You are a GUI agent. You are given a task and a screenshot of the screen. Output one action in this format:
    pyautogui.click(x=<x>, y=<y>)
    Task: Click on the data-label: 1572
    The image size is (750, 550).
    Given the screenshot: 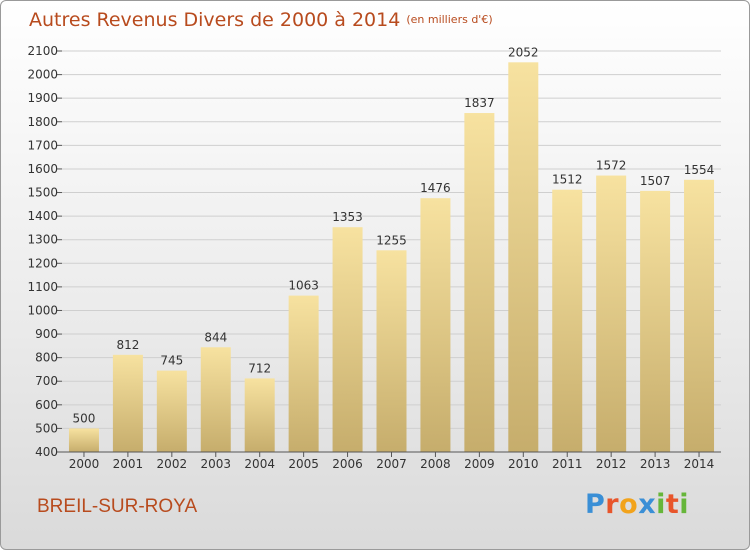 What is the action you would take?
    pyautogui.click(x=611, y=166)
    